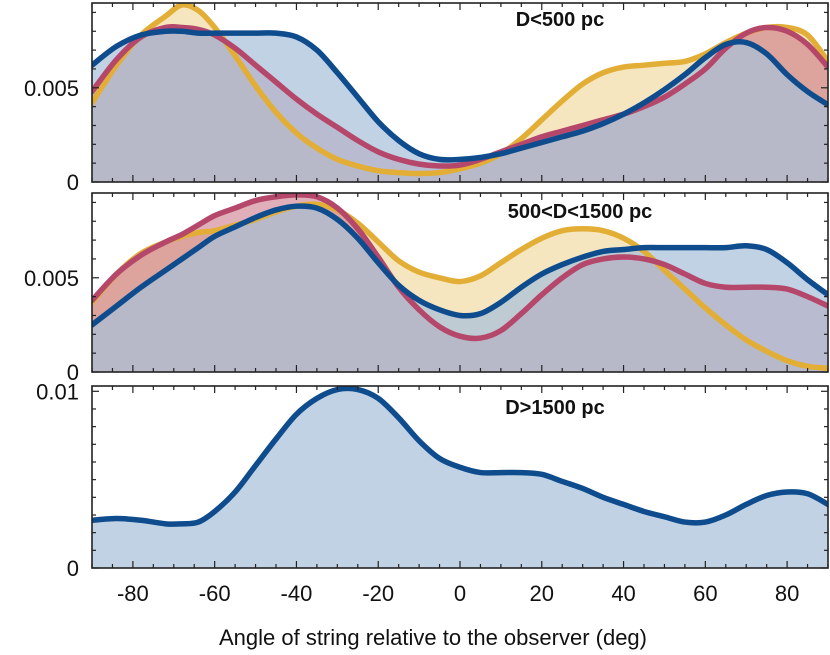 This screenshot has width=830, height=655. What do you see at coordinates (705, 593) in the screenshot?
I see `x-tick-label: 60` at bounding box center [705, 593].